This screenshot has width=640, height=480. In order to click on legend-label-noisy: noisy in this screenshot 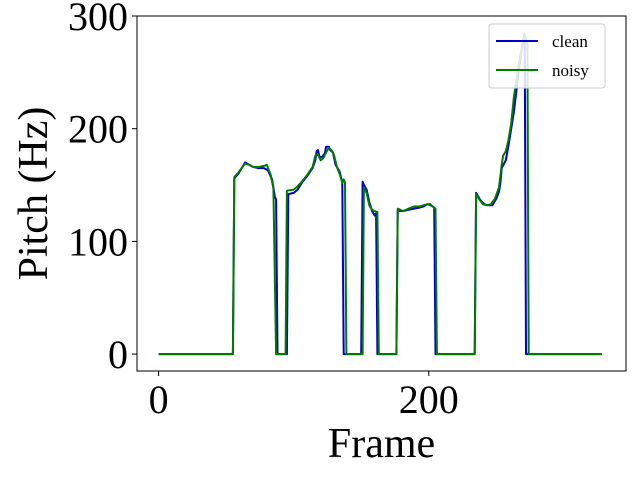, I will do `click(570, 70)`.